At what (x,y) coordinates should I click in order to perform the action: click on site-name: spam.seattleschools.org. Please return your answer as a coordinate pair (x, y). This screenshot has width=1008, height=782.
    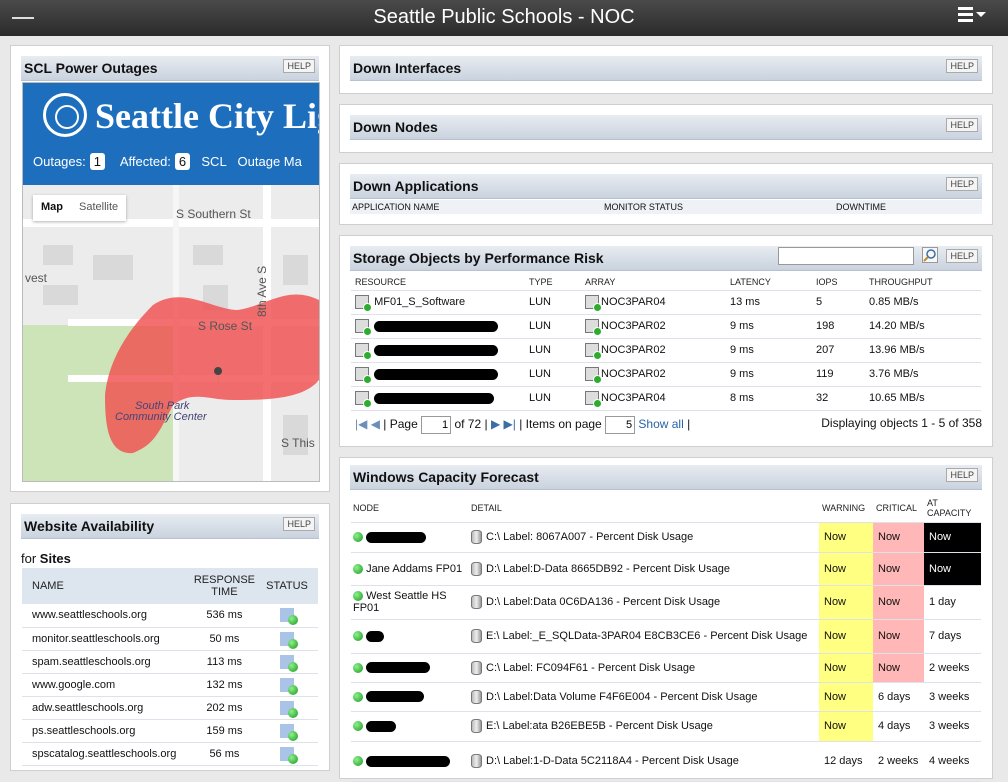
    Looking at the image, I should click on (91, 661).